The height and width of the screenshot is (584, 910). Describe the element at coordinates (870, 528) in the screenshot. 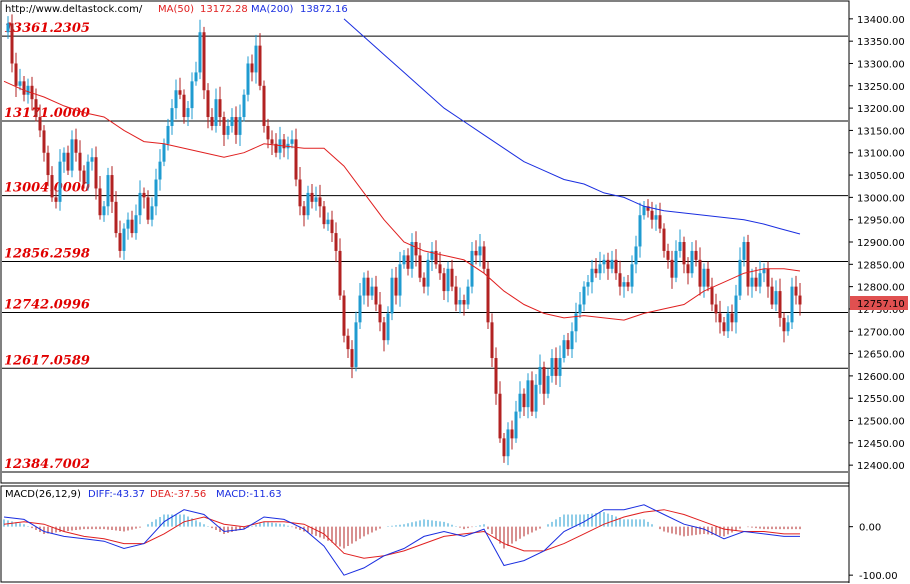

I see `macd-y-tick-label: 0.00` at that location.